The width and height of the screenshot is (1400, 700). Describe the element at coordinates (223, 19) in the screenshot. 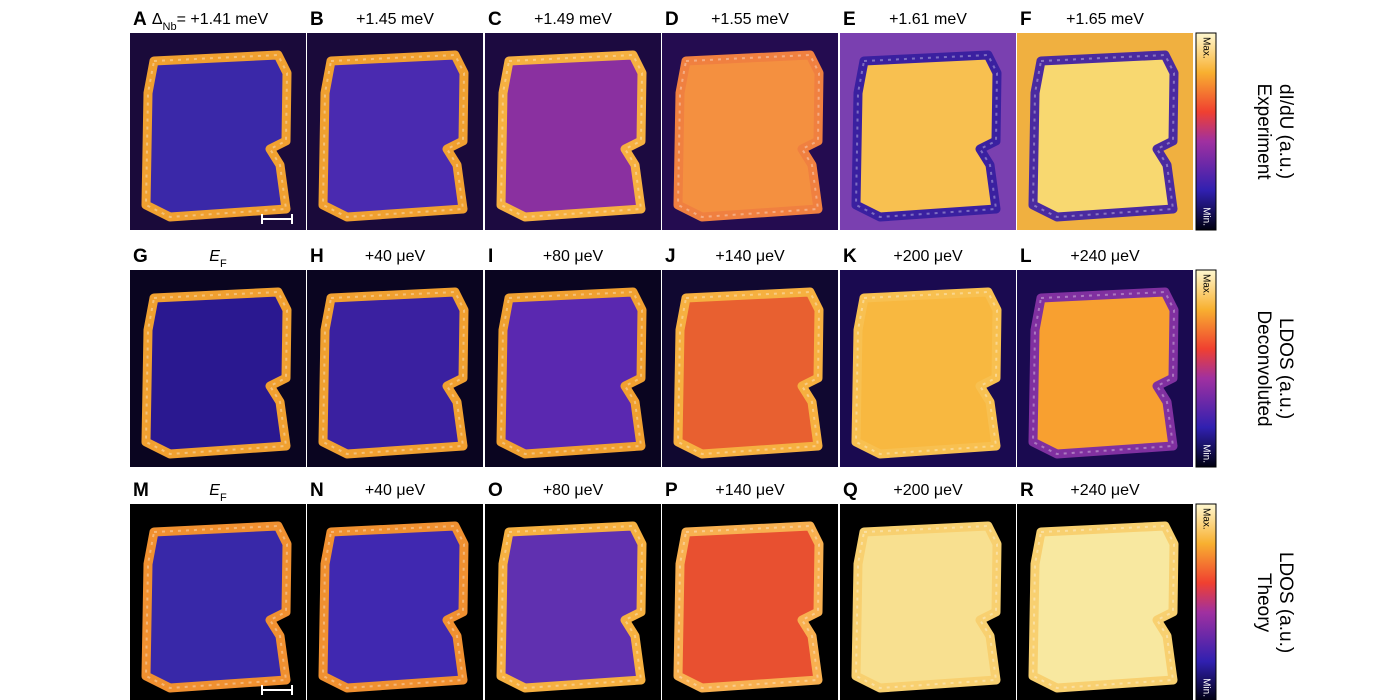

I see `label-part: = +1.41 meV` at that location.